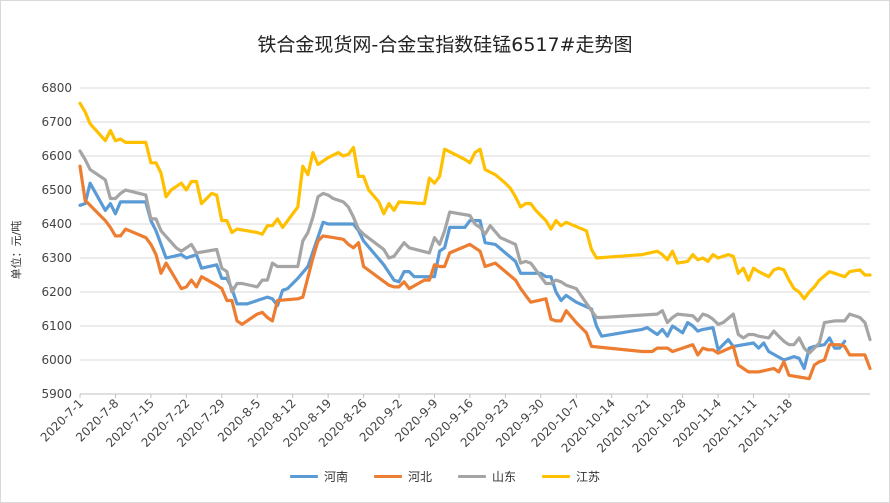  Describe the element at coordinates (445, 476) in the screenshot. I see `legend: 河南 河北 山东 江苏` at that location.